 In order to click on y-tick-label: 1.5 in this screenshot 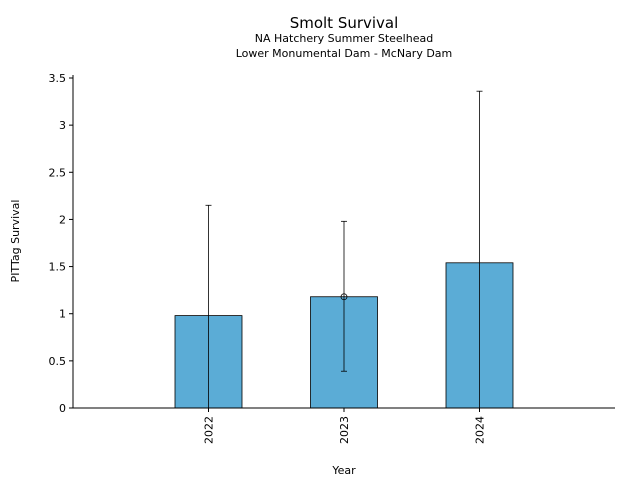, I will do `click(58, 267)`.